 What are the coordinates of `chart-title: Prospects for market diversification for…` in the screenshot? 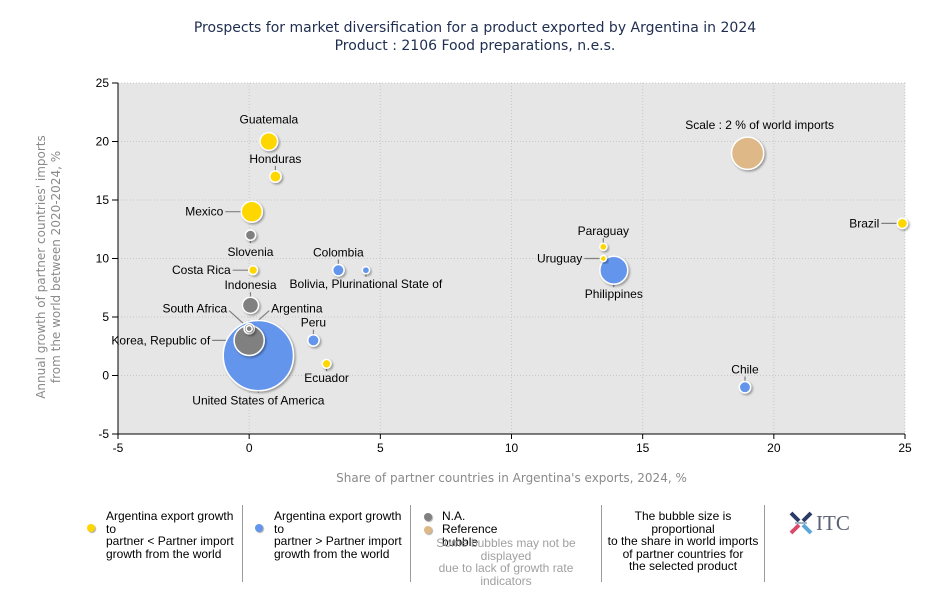 It's located at (475, 28).